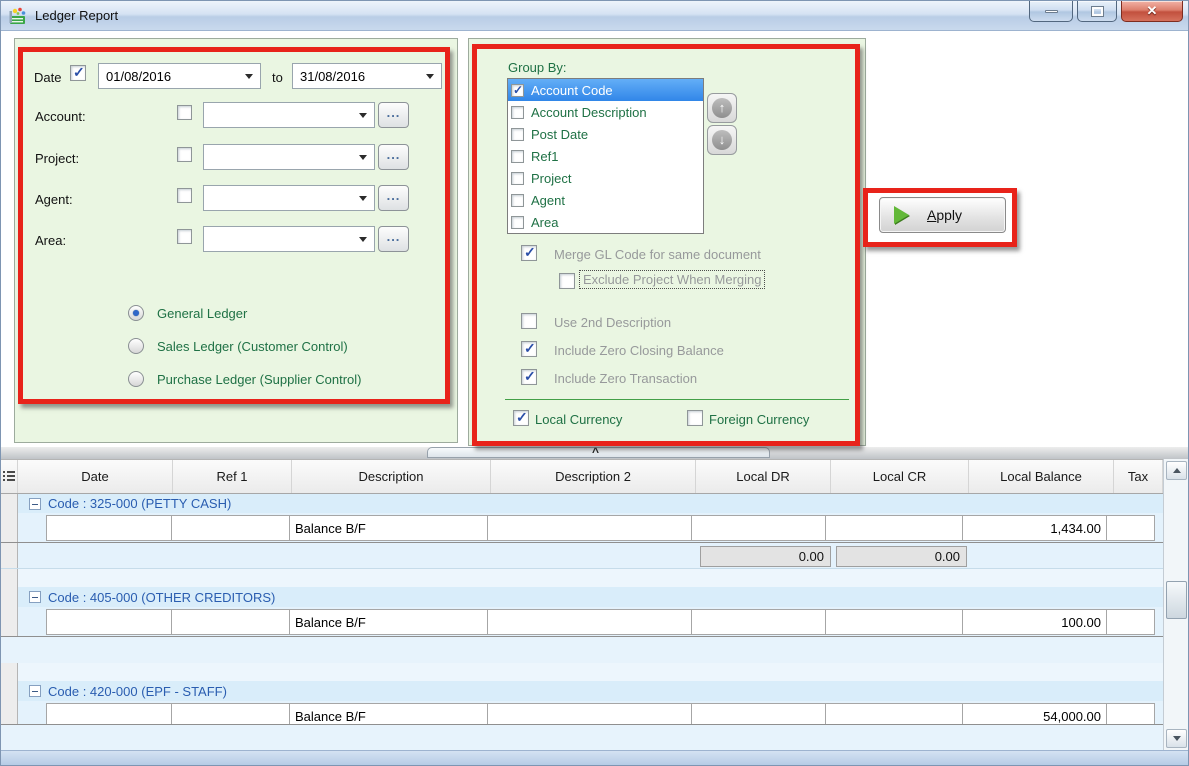  I want to click on use-2nd-description-checkbox, so click(529, 321).